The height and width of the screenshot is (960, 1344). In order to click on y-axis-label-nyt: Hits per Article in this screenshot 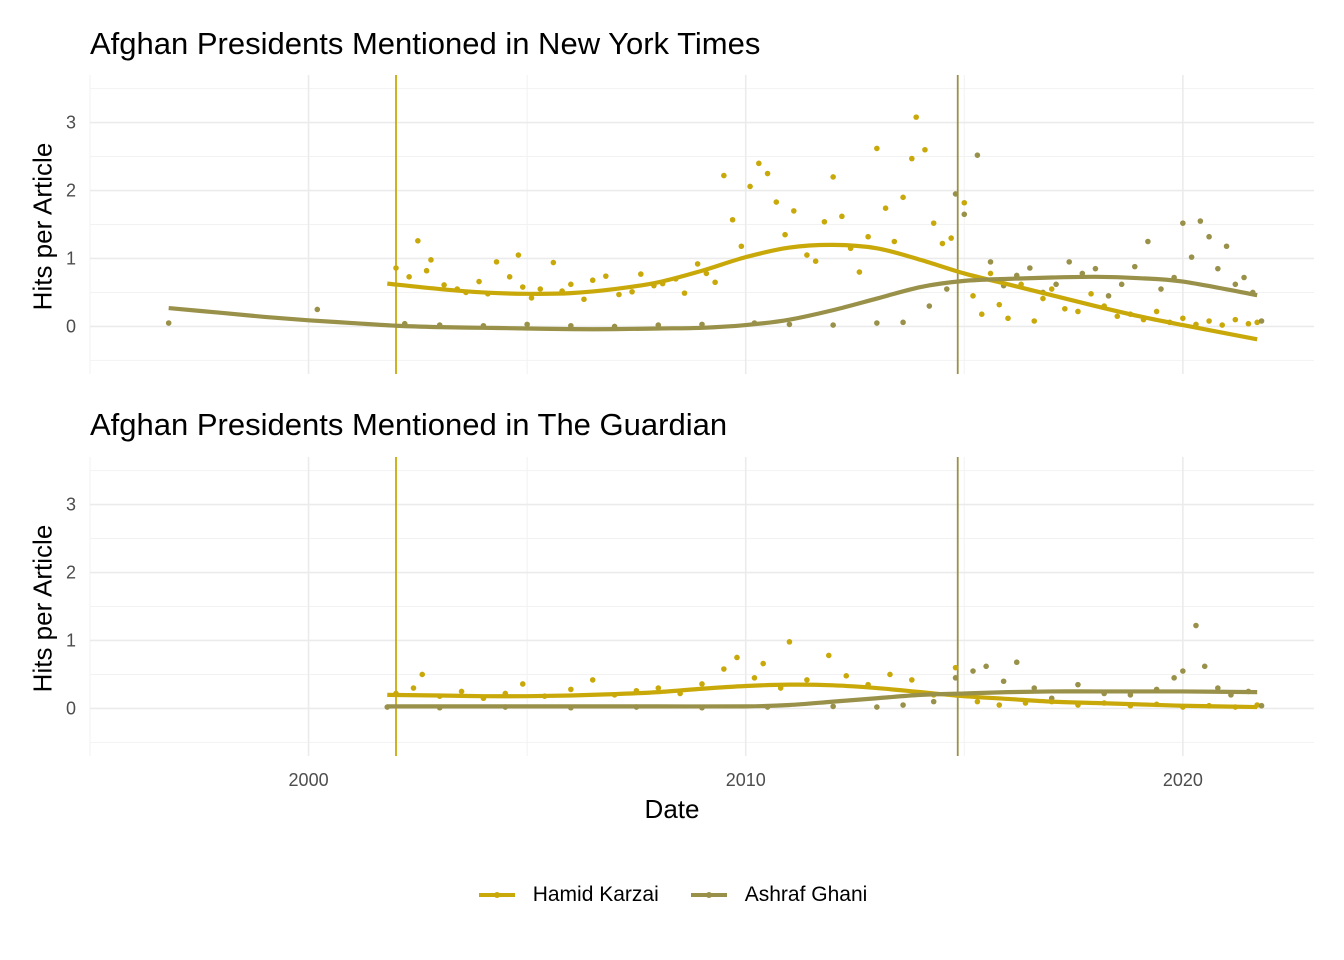, I will do `click(43, 227)`.